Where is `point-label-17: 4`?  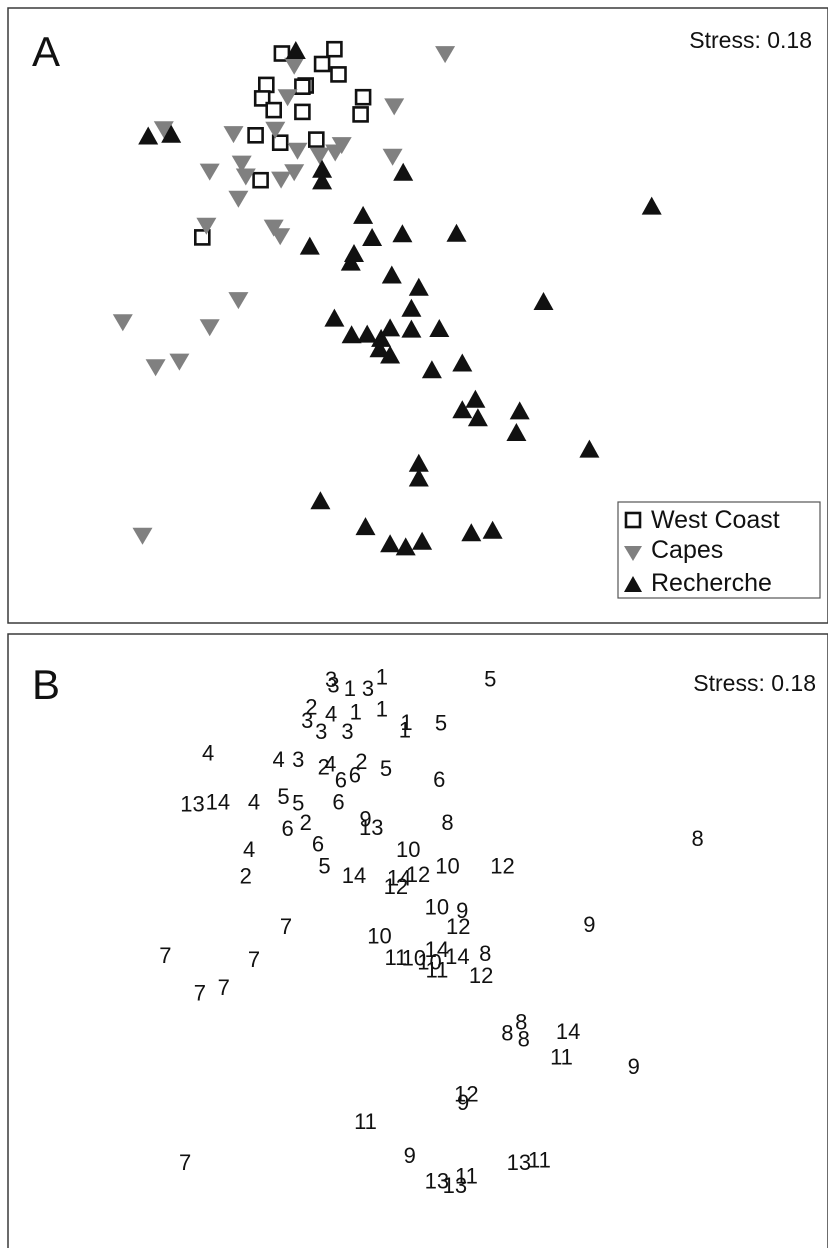
point-label-17: 4 is located at coordinates (278, 759).